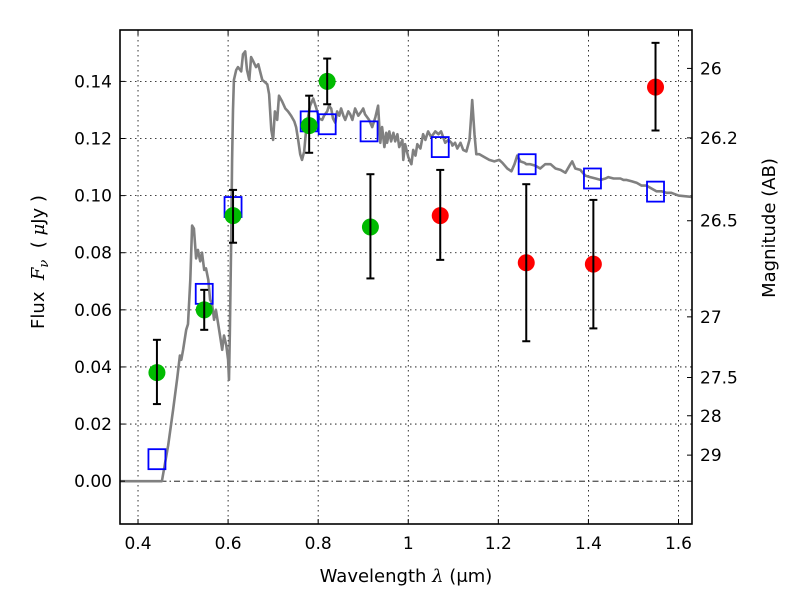  Describe the element at coordinates (719, 378) in the screenshot. I see `y2-tick-label: 27.5` at that location.